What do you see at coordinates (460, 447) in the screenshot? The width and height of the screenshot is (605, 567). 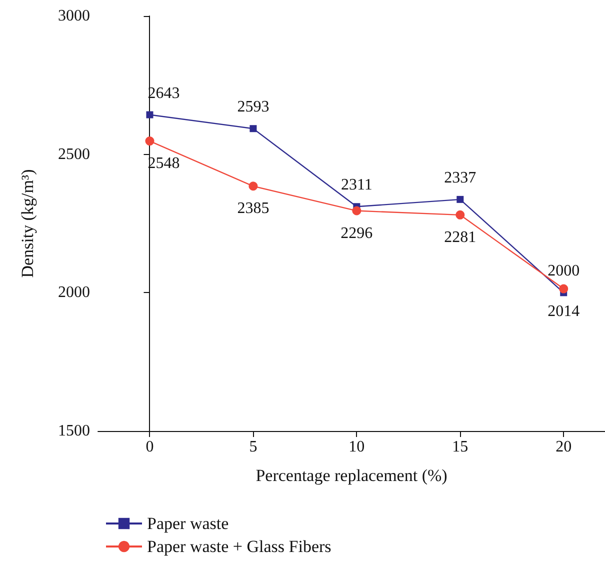 I see `x-tick-label: 15` at bounding box center [460, 447].